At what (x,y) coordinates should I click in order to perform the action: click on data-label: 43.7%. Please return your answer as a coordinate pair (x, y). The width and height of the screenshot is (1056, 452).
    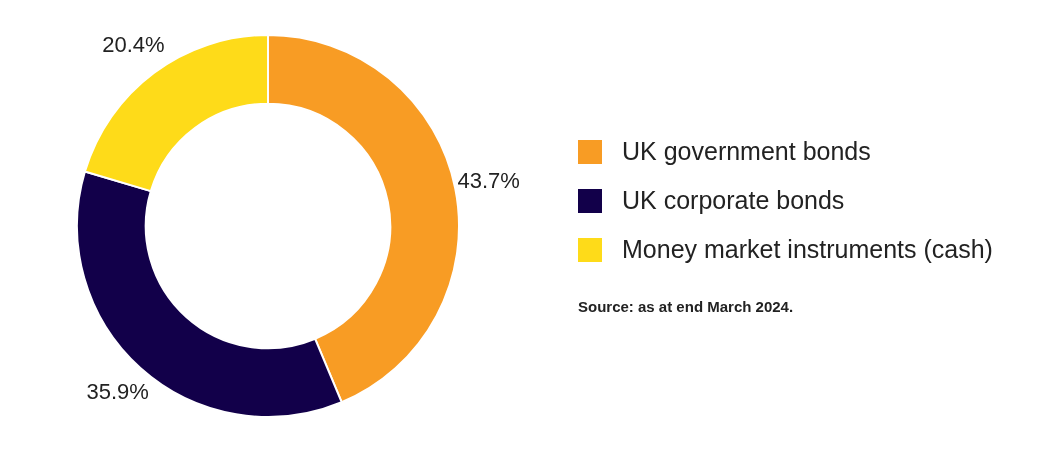
    Looking at the image, I should click on (488, 180).